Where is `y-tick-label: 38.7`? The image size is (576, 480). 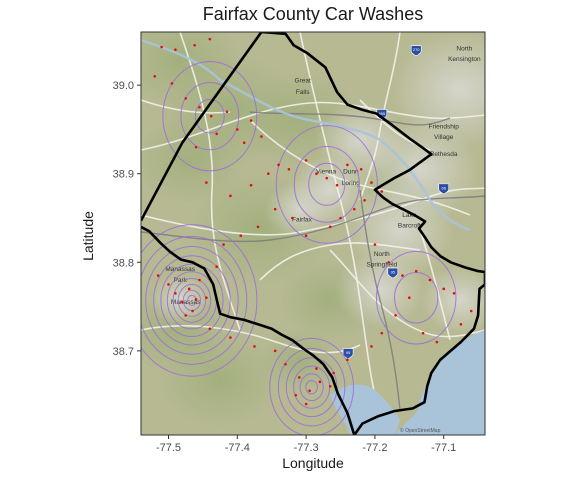
y-tick-label: 38.7 is located at coordinates (123, 352).